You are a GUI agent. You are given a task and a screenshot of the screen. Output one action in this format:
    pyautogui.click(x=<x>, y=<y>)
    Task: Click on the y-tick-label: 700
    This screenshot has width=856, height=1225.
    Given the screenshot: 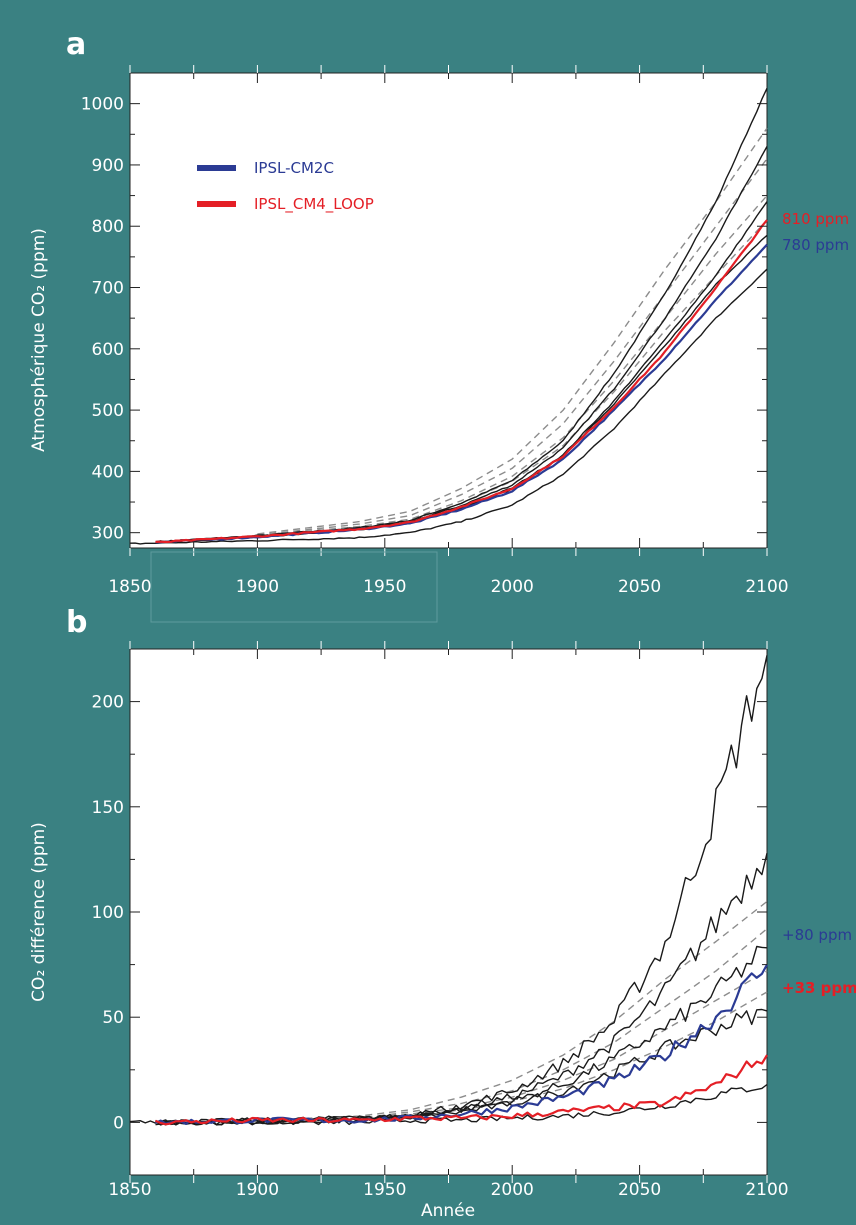 What is the action you would take?
    pyautogui.click(x=108, y=289)
    